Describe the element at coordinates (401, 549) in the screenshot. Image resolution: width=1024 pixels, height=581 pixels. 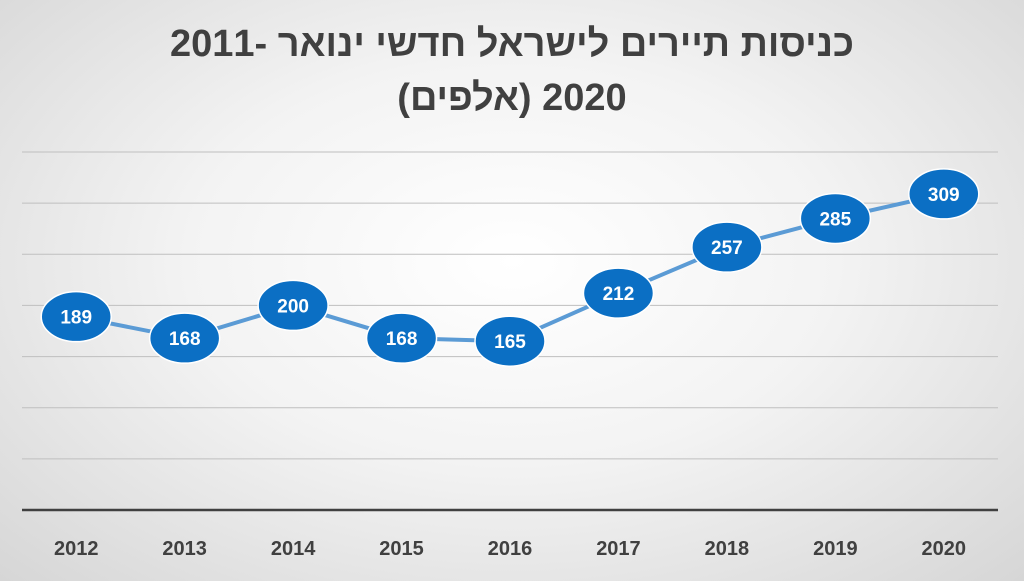
I see `x-tick-label: 2015` at that location.